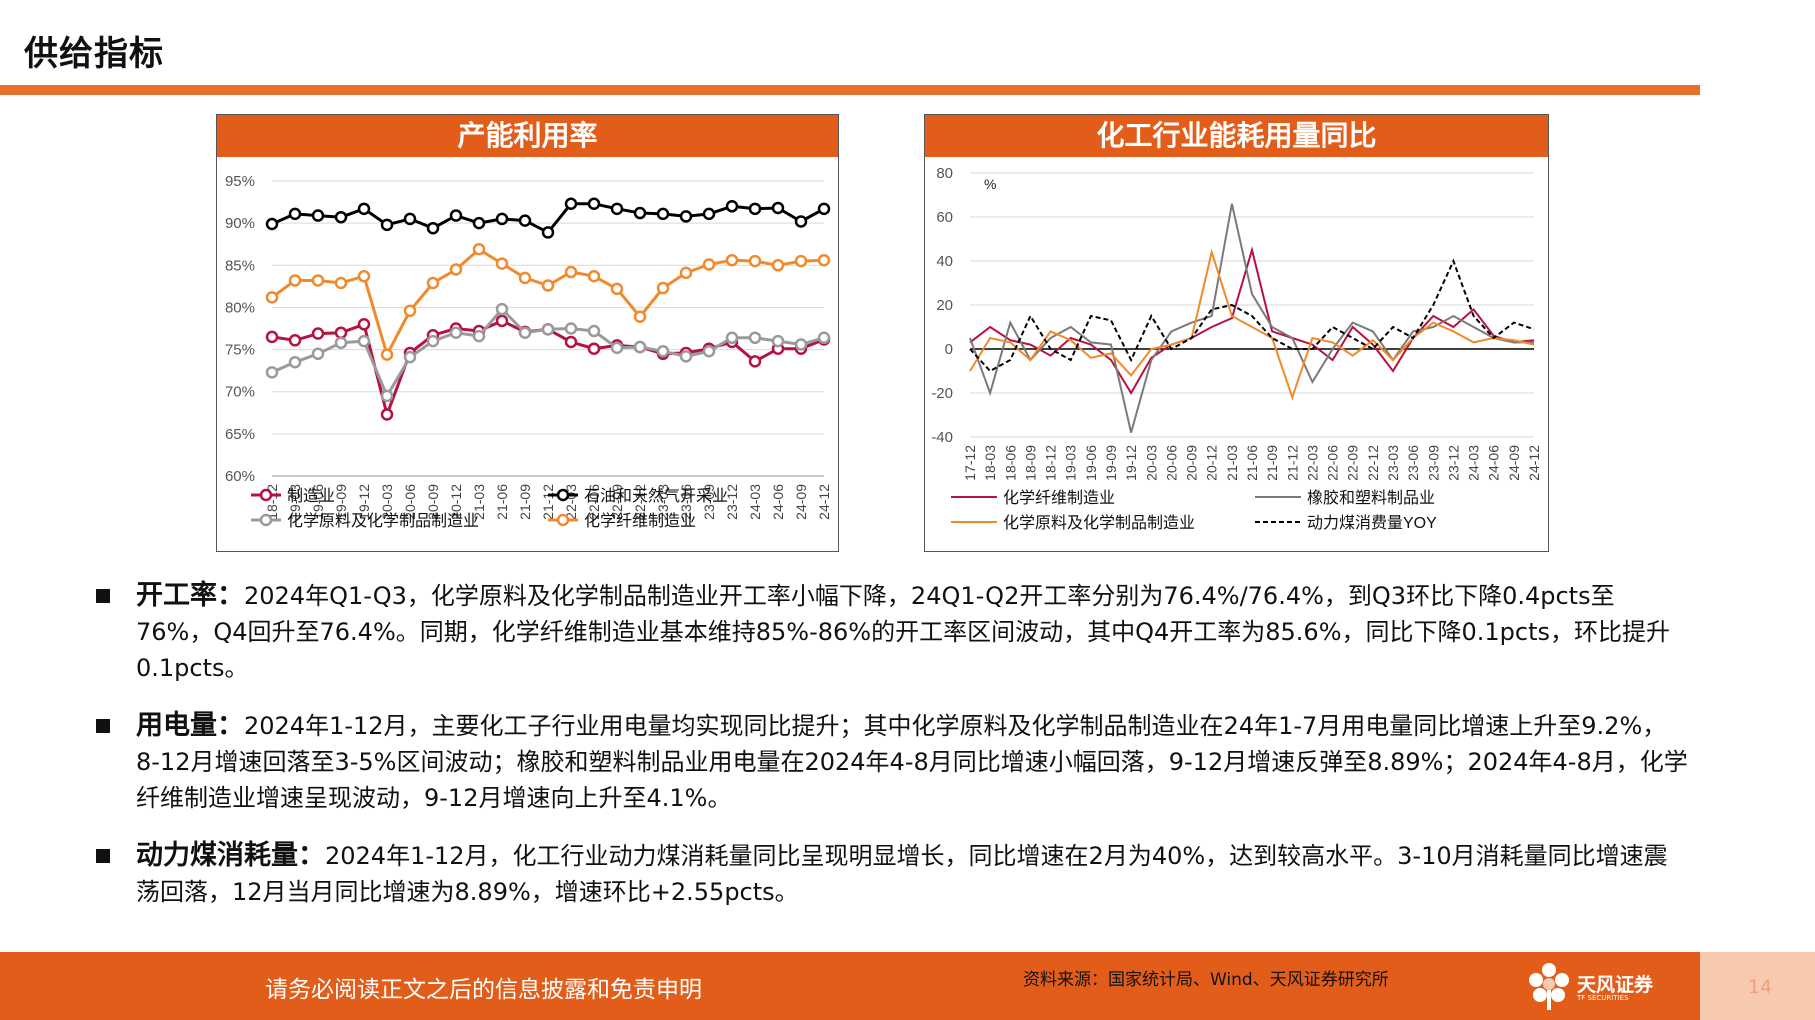 This screenshot has width=1815, height=1020. Describe the element at coordinates (1192, 463) in the screenshot. I see `x-tick-label: 20-09` at that location.